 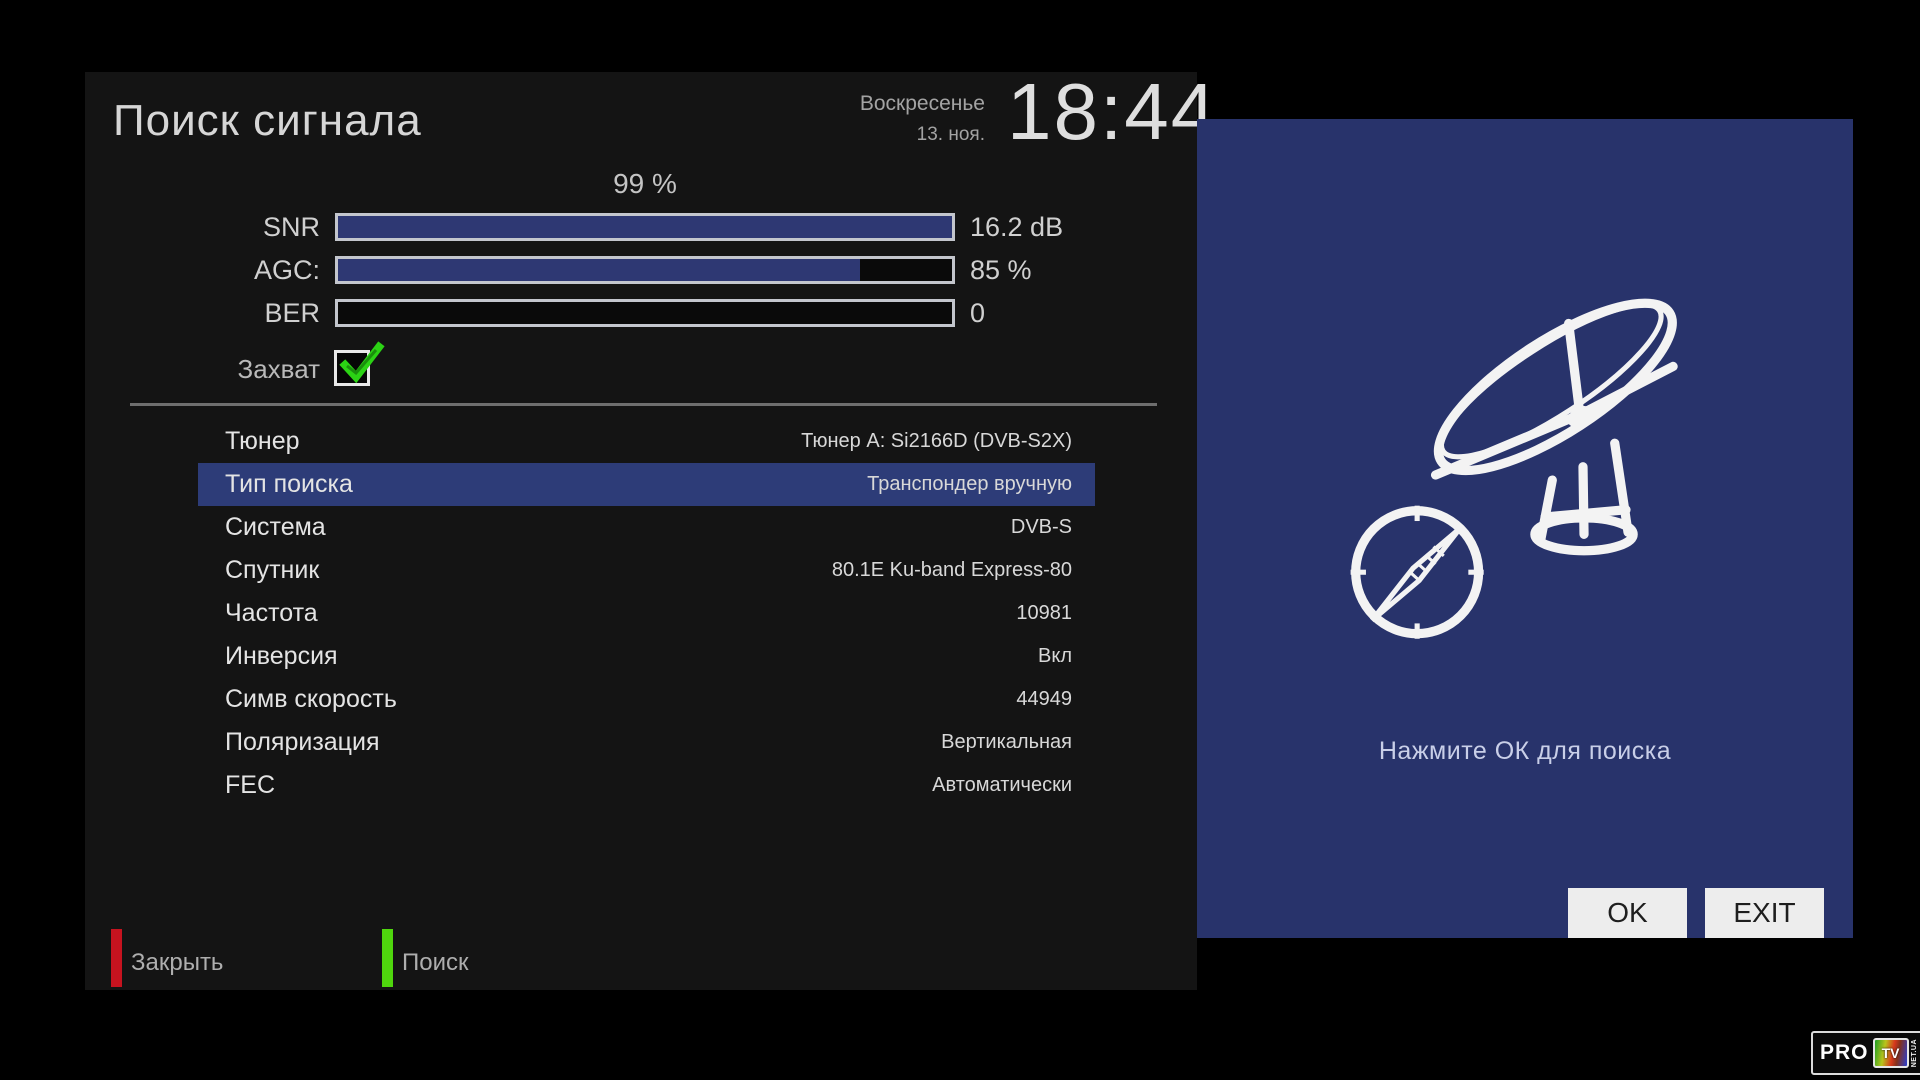 What do you see at coordinates (969, 484) in the screenshot?
I see `row-value: Транспондер вручную` at bounding box center [969, 484].